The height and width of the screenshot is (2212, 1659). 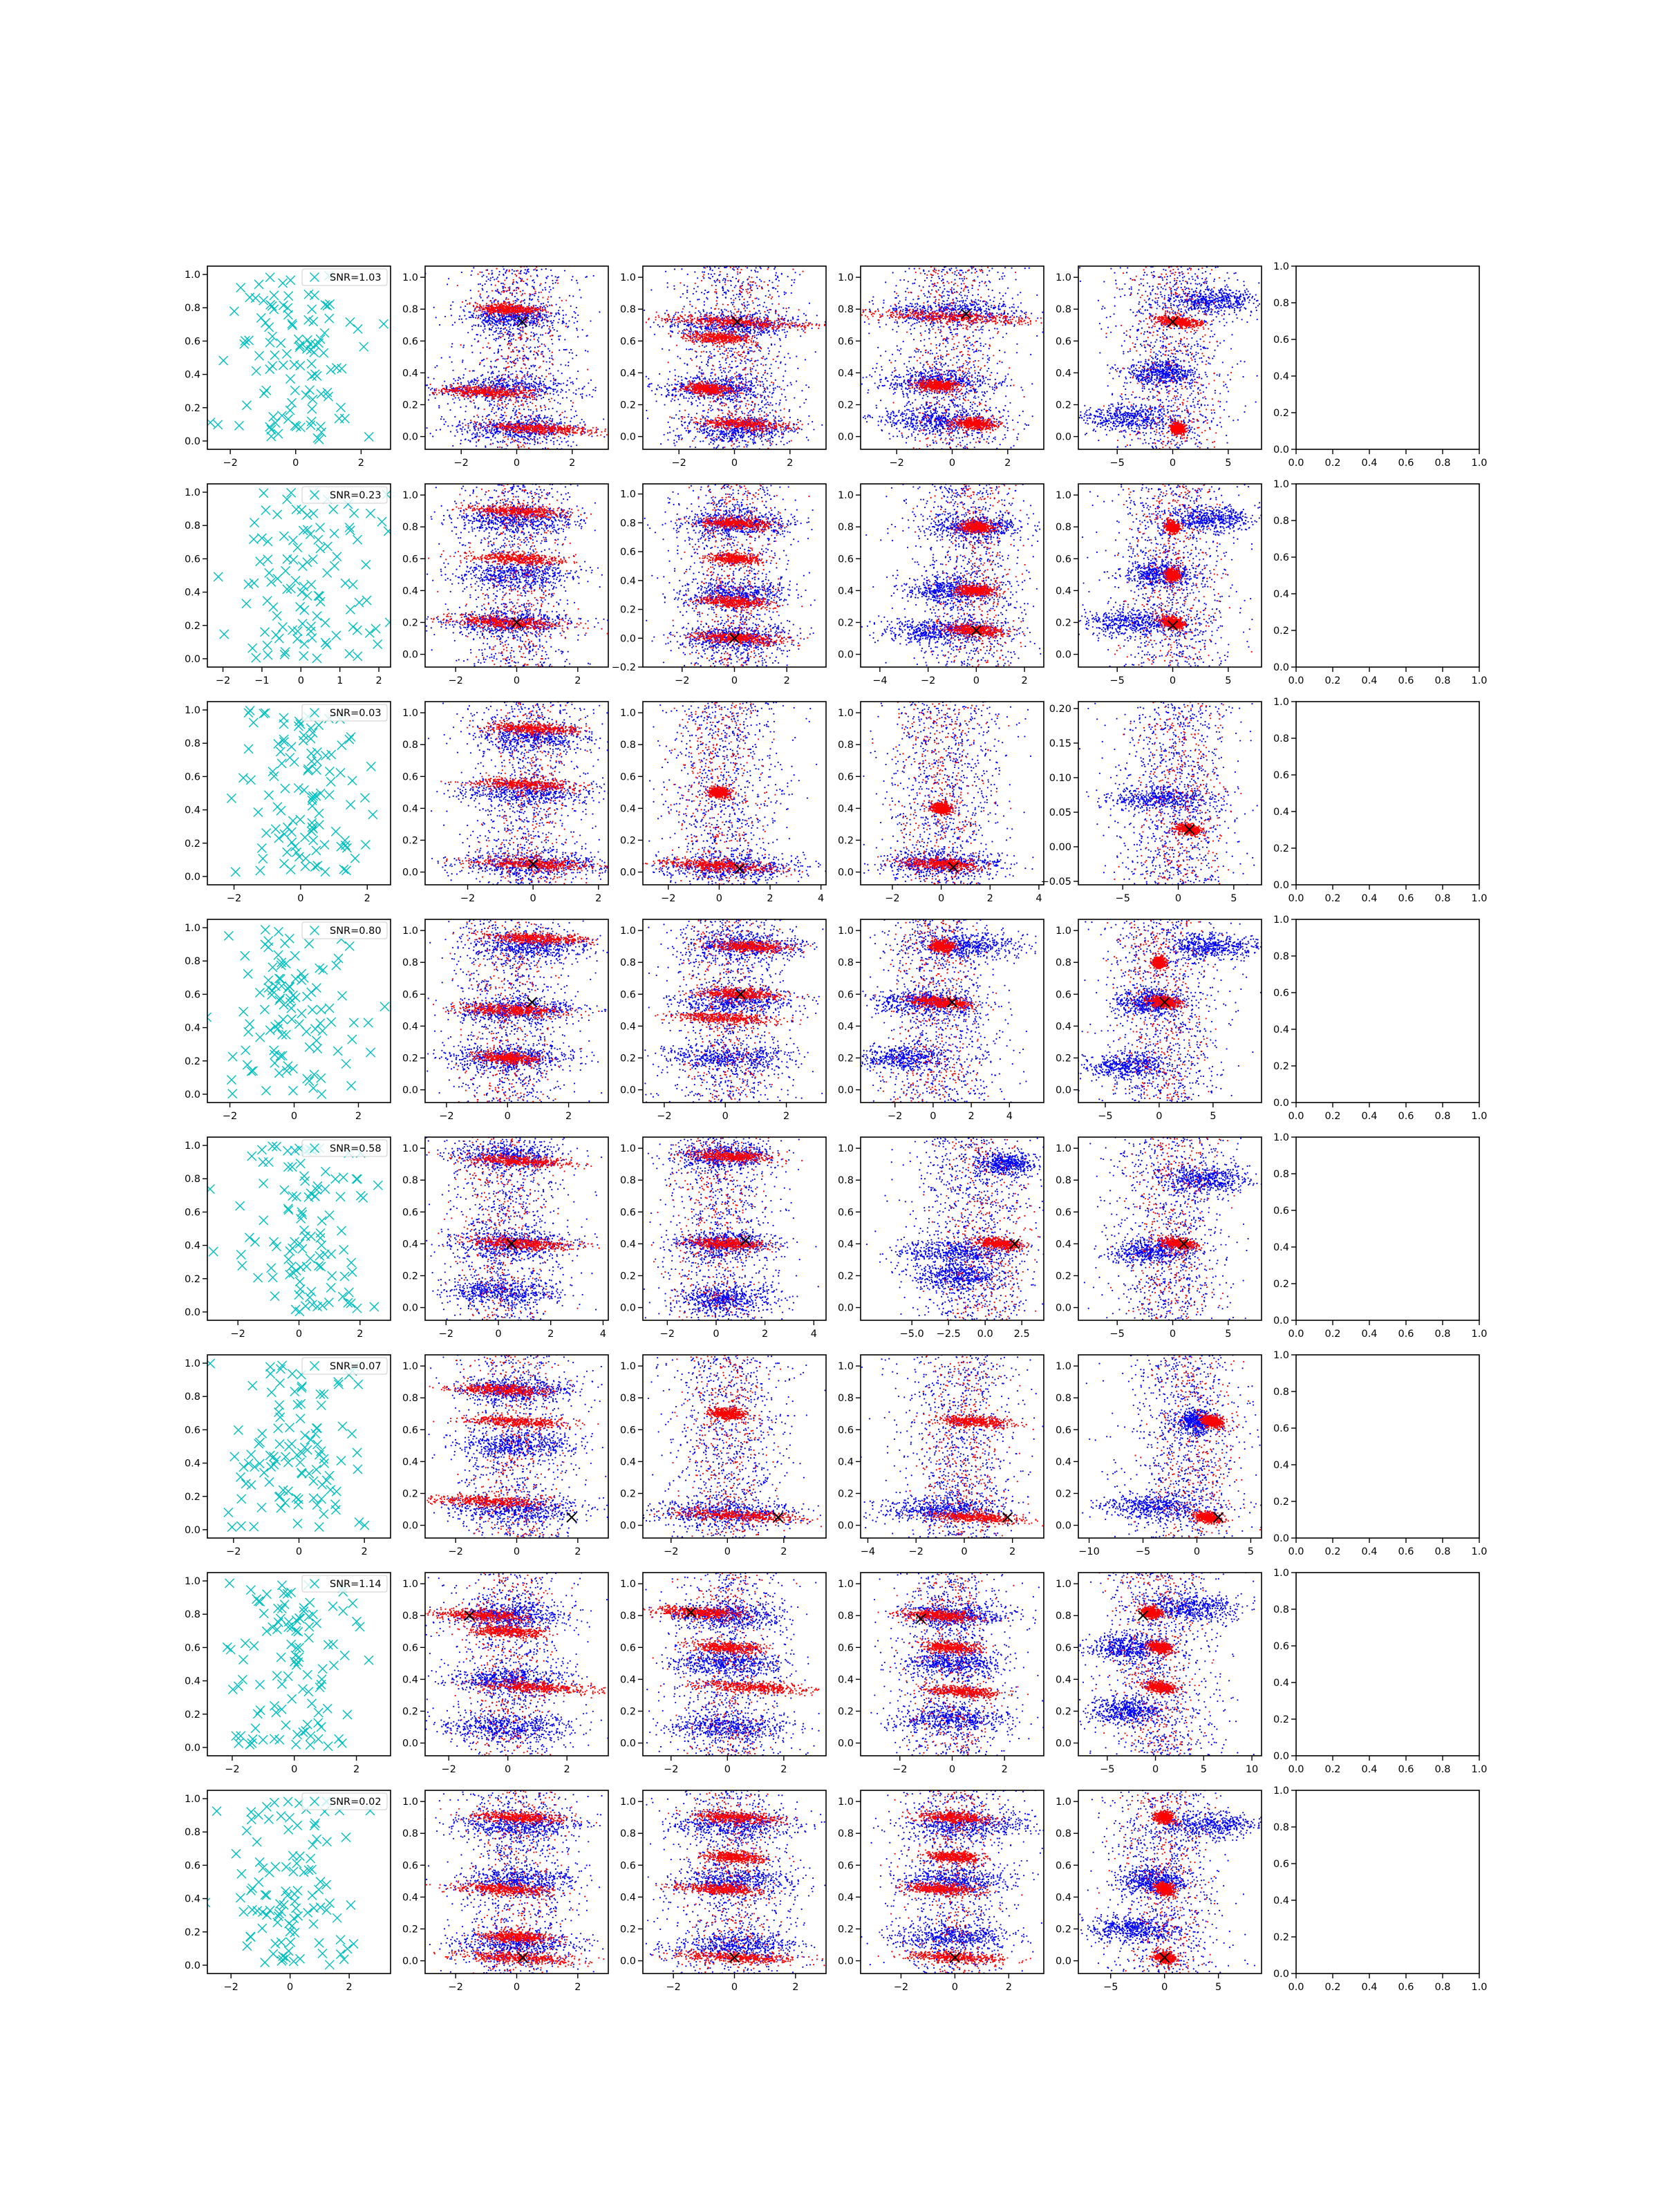 I want to click on y-tick-label: 0.8, so click(x=192, y=308).